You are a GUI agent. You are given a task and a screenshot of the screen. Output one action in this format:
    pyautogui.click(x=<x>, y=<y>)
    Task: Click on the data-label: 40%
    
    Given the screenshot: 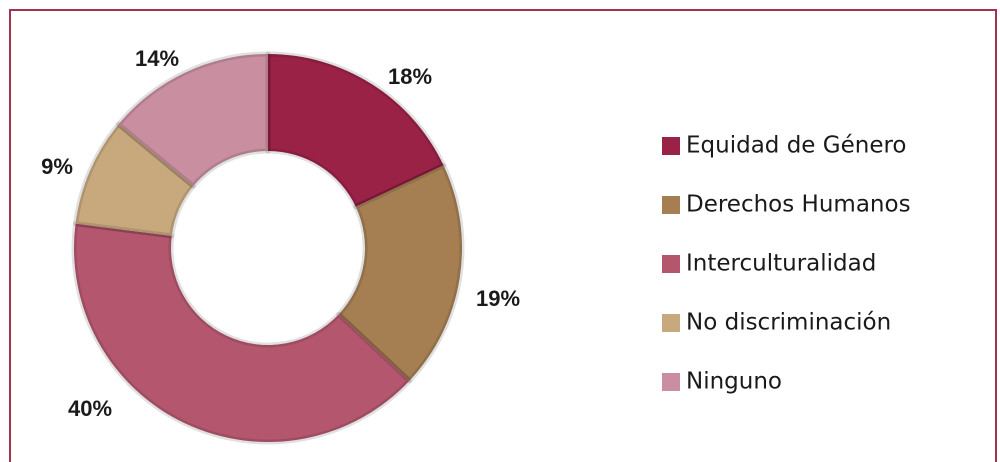 What is the action you would take?
    pyautogui.click(x=90, y=408)
    